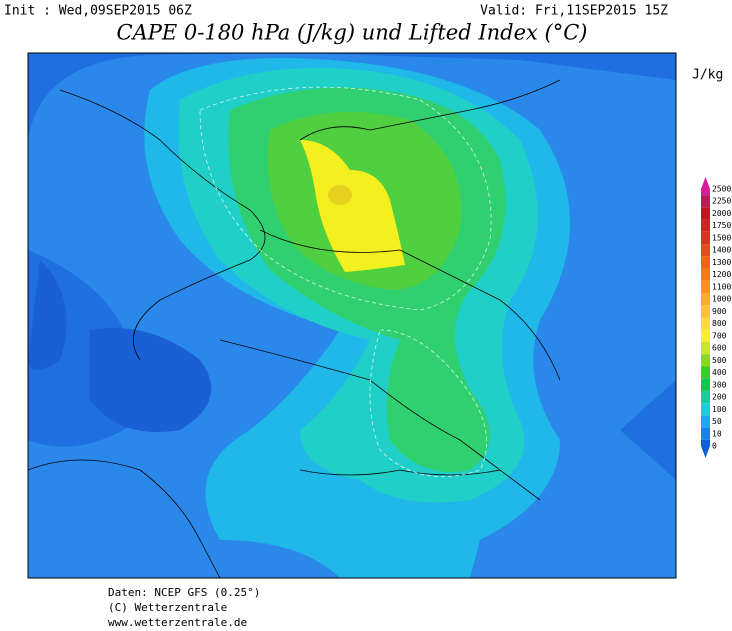 The image size is (732, 631). What do you see at coordinates (721, 213) in the screenshot?
I see `colorbar-label: 2000` at bounding box center [721, 213].